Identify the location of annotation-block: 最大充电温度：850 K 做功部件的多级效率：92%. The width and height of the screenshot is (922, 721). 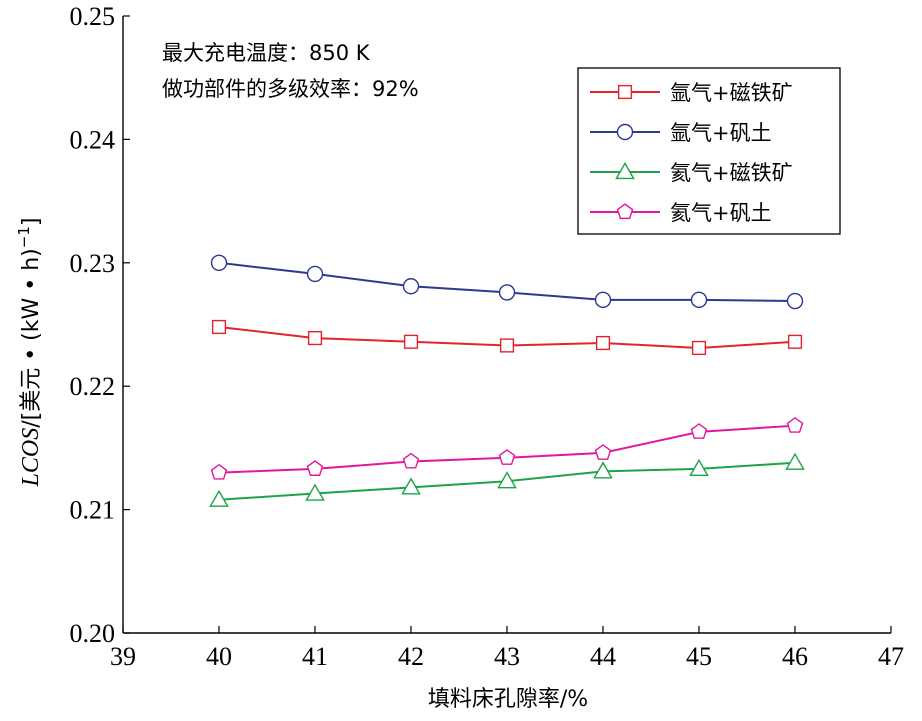
(290, 71).